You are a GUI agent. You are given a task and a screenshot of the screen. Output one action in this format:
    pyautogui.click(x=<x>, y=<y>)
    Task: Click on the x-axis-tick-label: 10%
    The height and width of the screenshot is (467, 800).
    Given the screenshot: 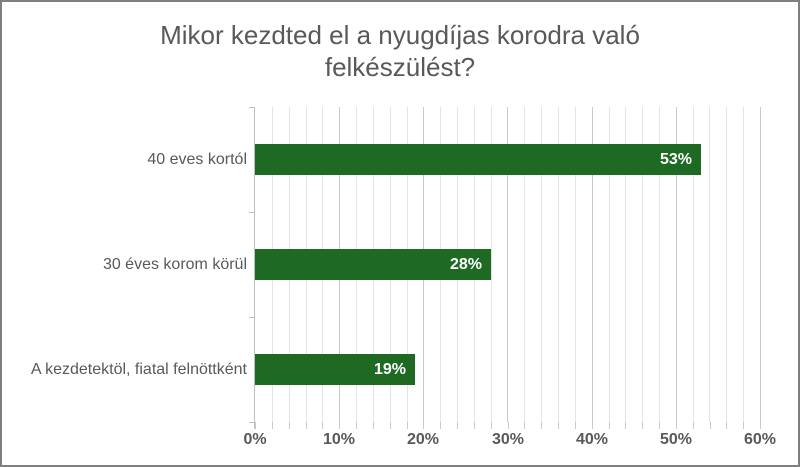 What is the action you would take?
    pyautogui.click(x=339, y=439)
    